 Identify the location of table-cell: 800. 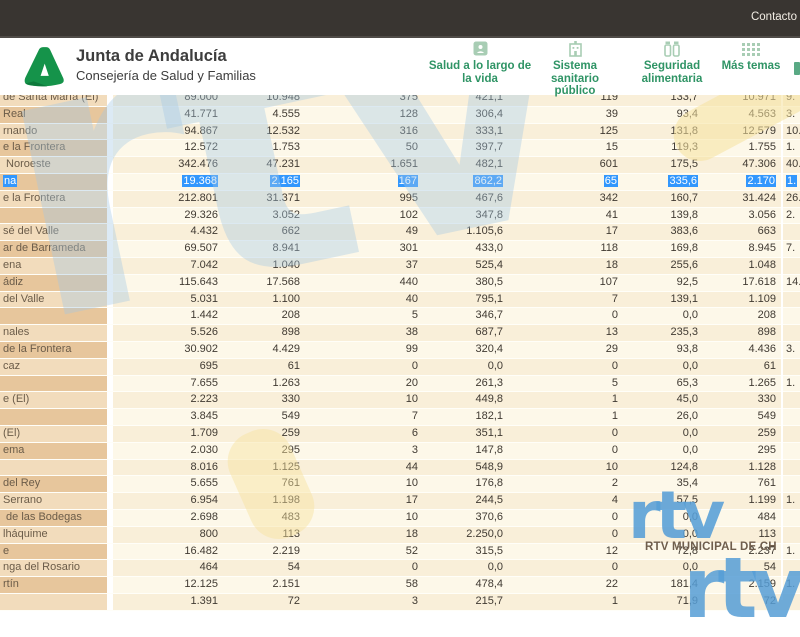
(208, 533).